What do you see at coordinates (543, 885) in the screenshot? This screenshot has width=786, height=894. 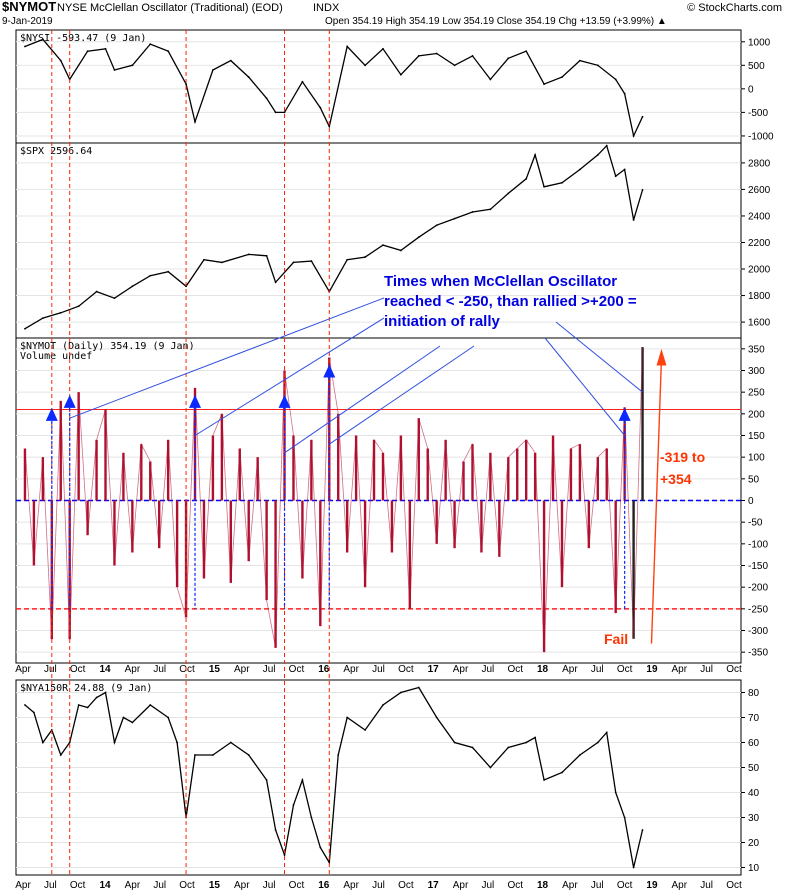 I see `x-tick-label: 18` at bounding box center [543, 885].